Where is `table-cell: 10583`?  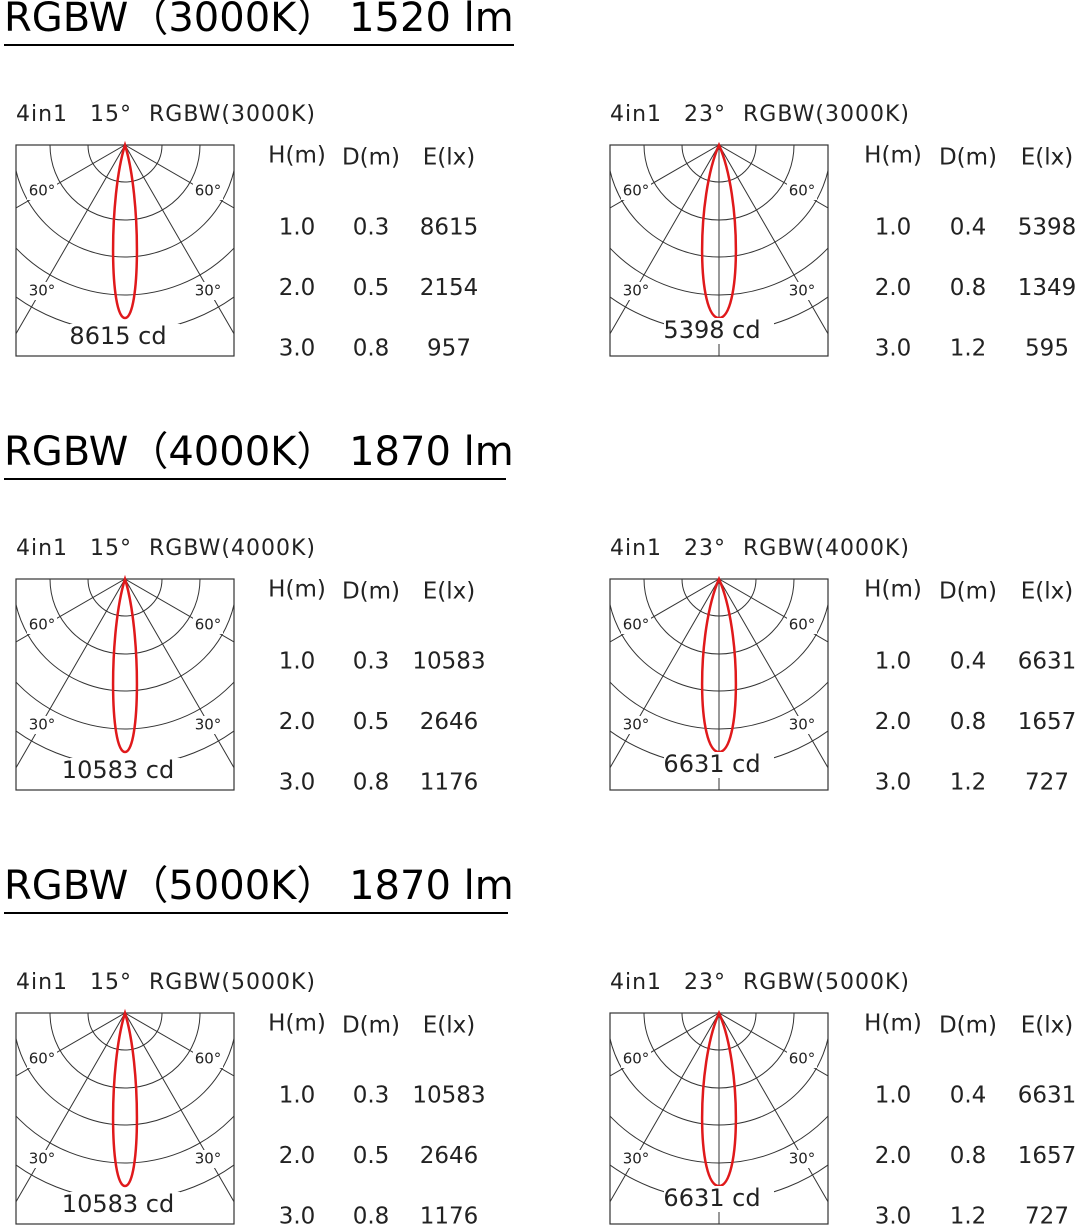 table-cell: 10583 is located at coordinates (448, 1096).